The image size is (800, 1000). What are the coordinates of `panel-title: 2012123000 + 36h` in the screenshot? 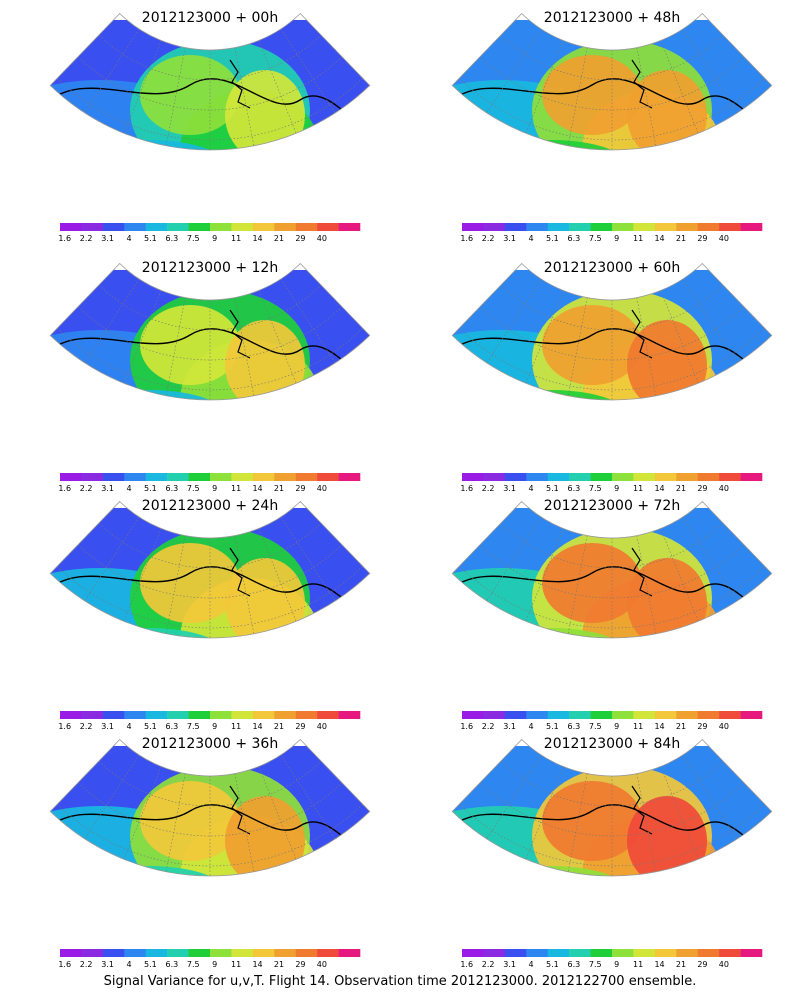 It's located at (210, 744).